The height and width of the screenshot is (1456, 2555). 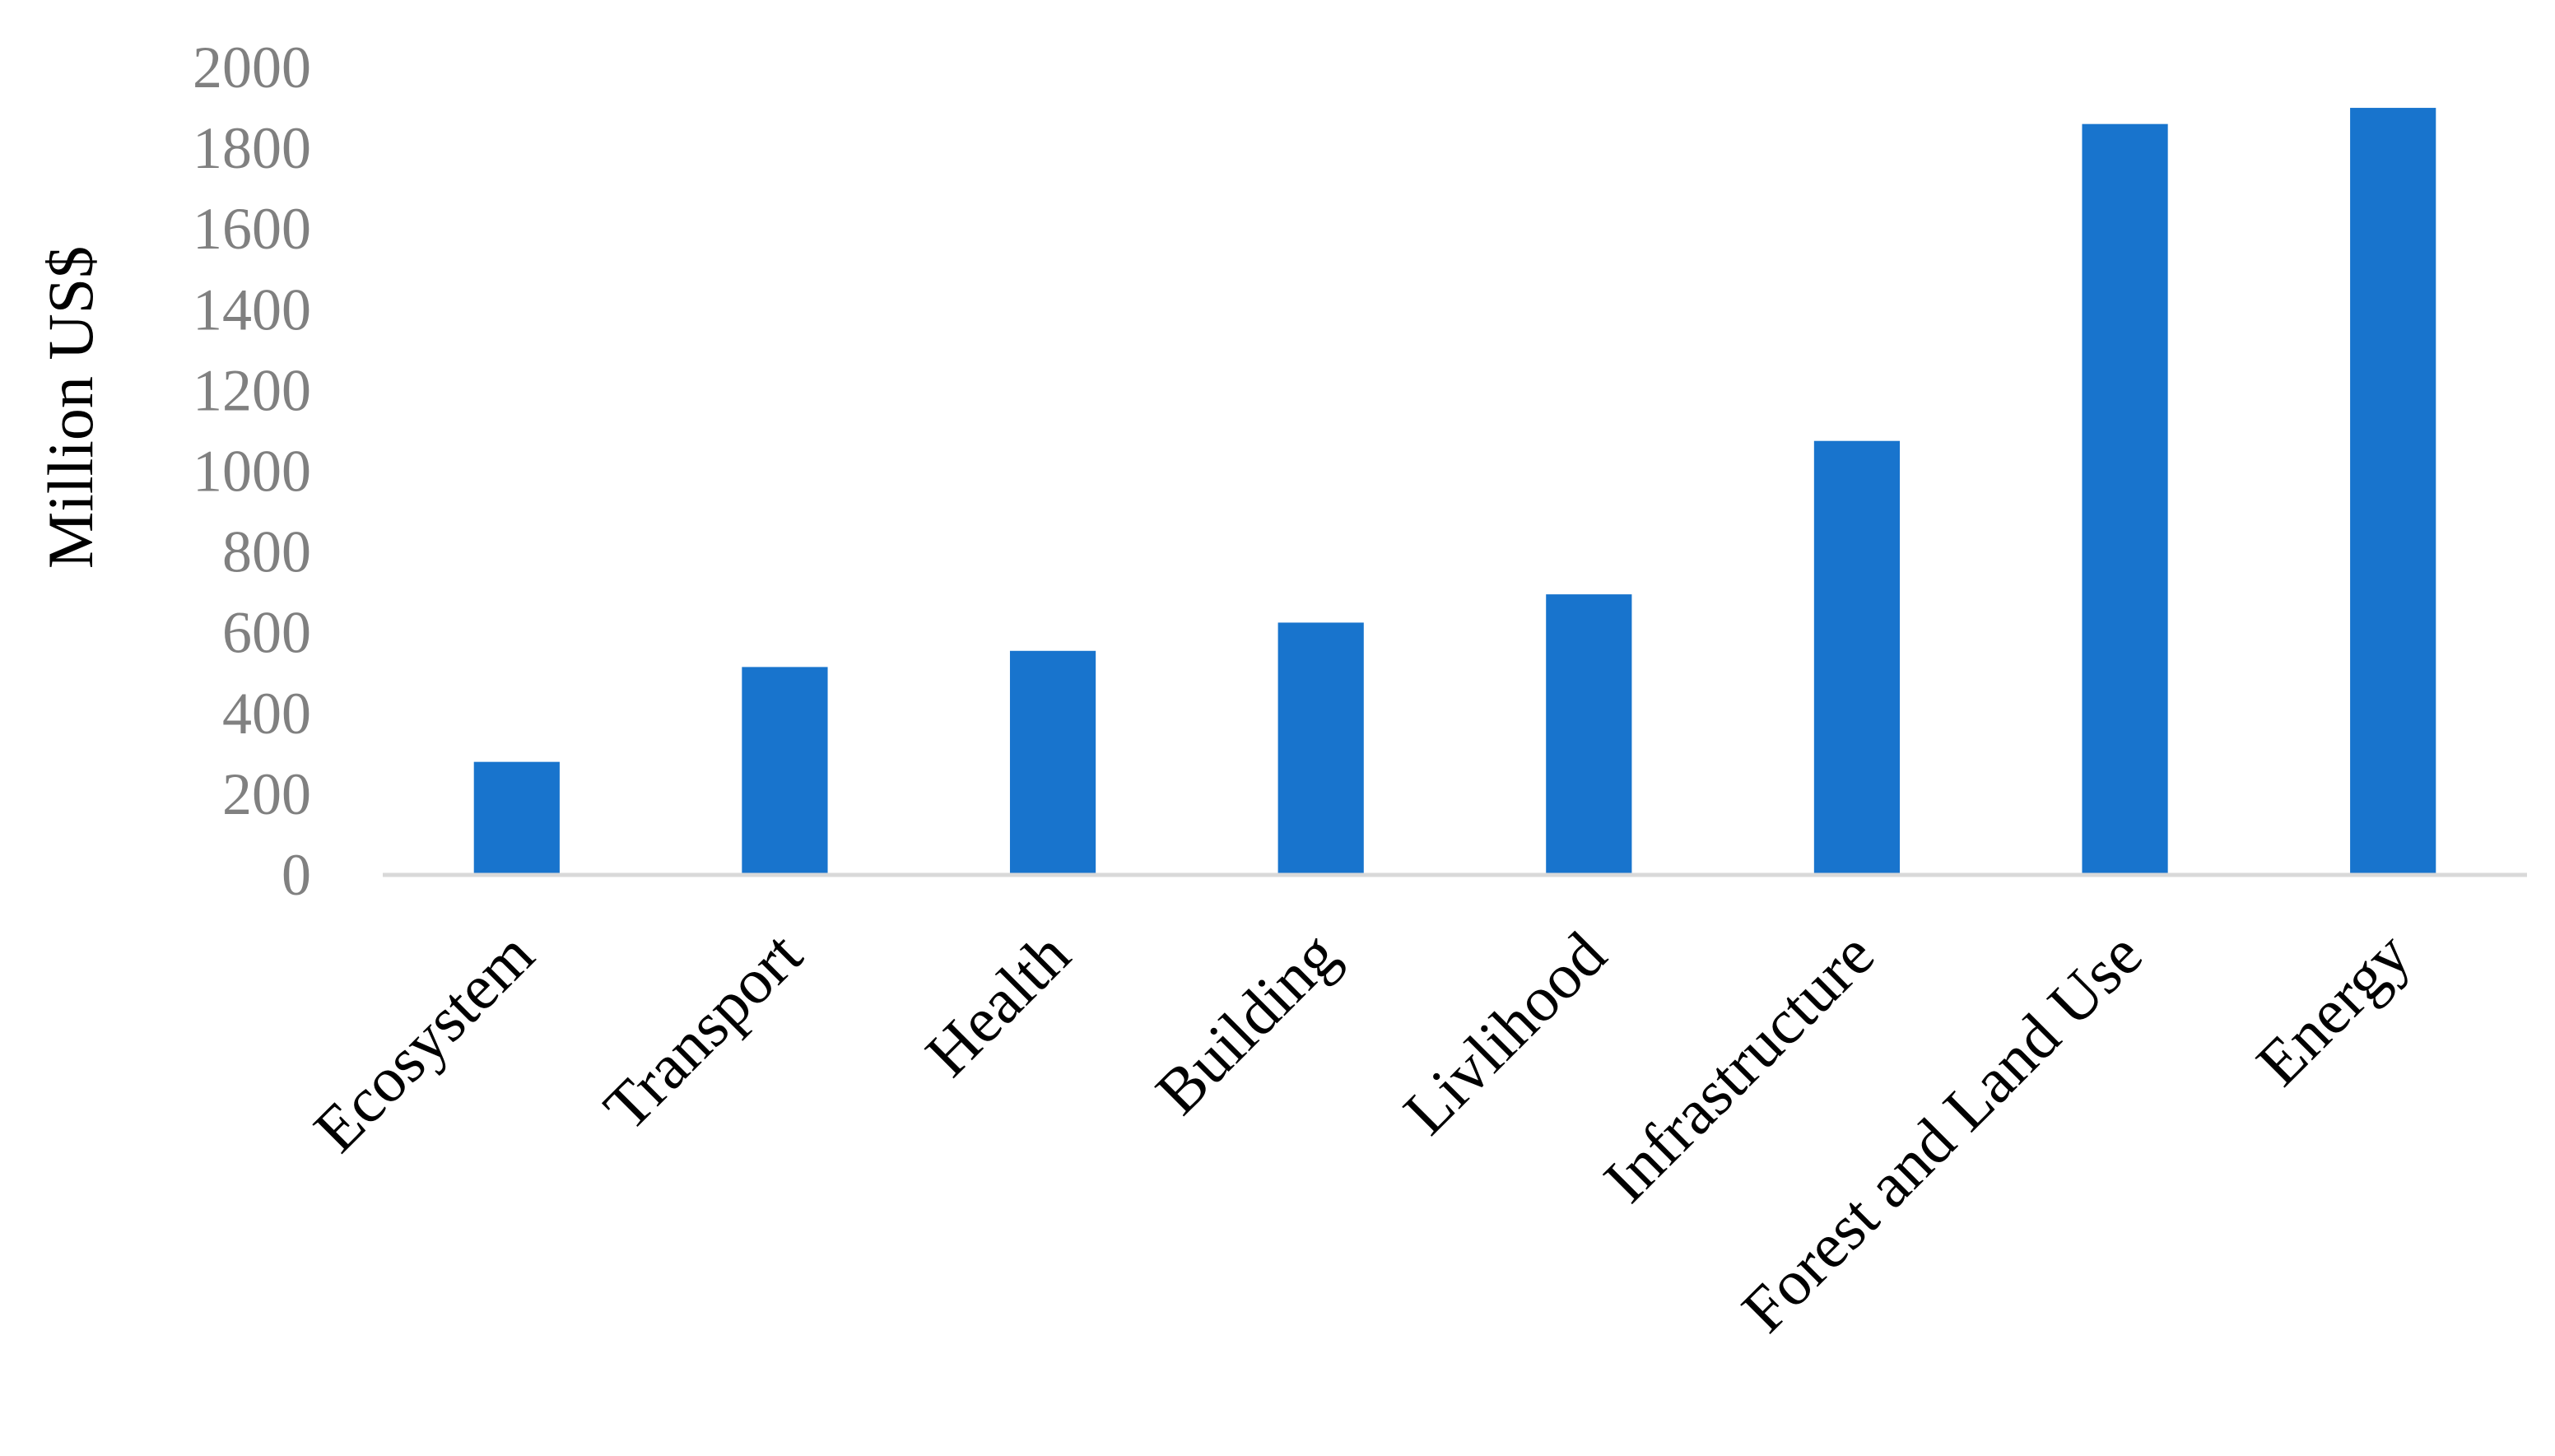 I want to click on y-tick-label: 1600, so click(x=252, y=229).